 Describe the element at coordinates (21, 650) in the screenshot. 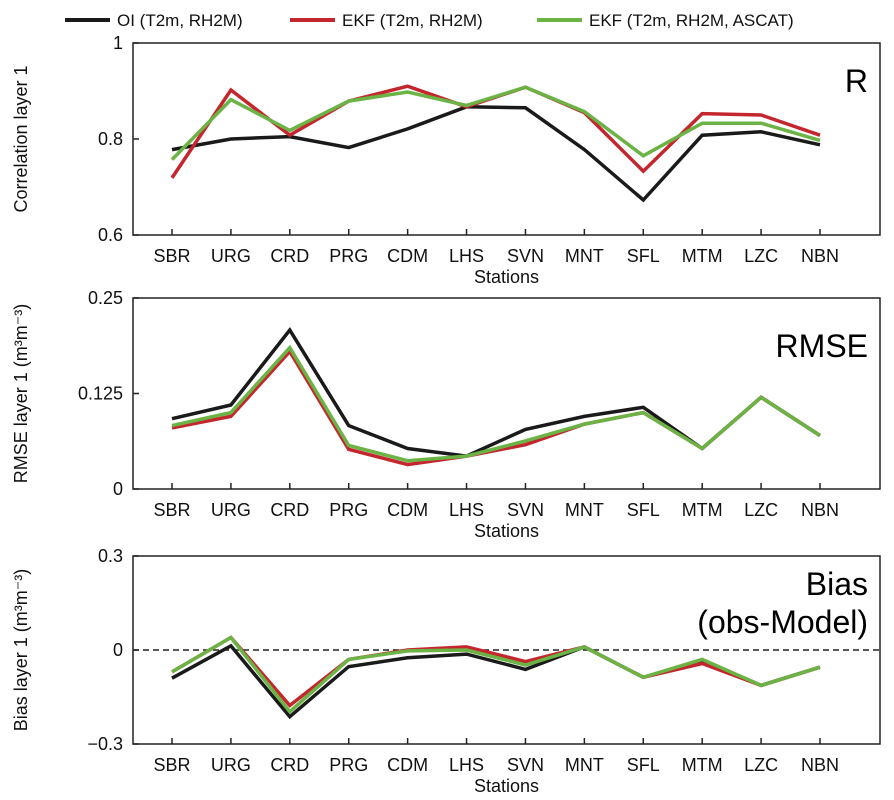

I see `y-axis-label: Bias layer 1 (m³m⁻³)` at that location.